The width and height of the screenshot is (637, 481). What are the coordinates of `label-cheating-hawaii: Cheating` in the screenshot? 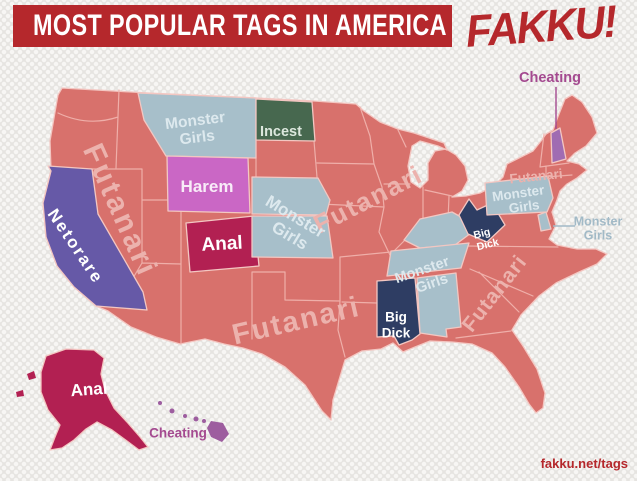 It's located at (178, 433).